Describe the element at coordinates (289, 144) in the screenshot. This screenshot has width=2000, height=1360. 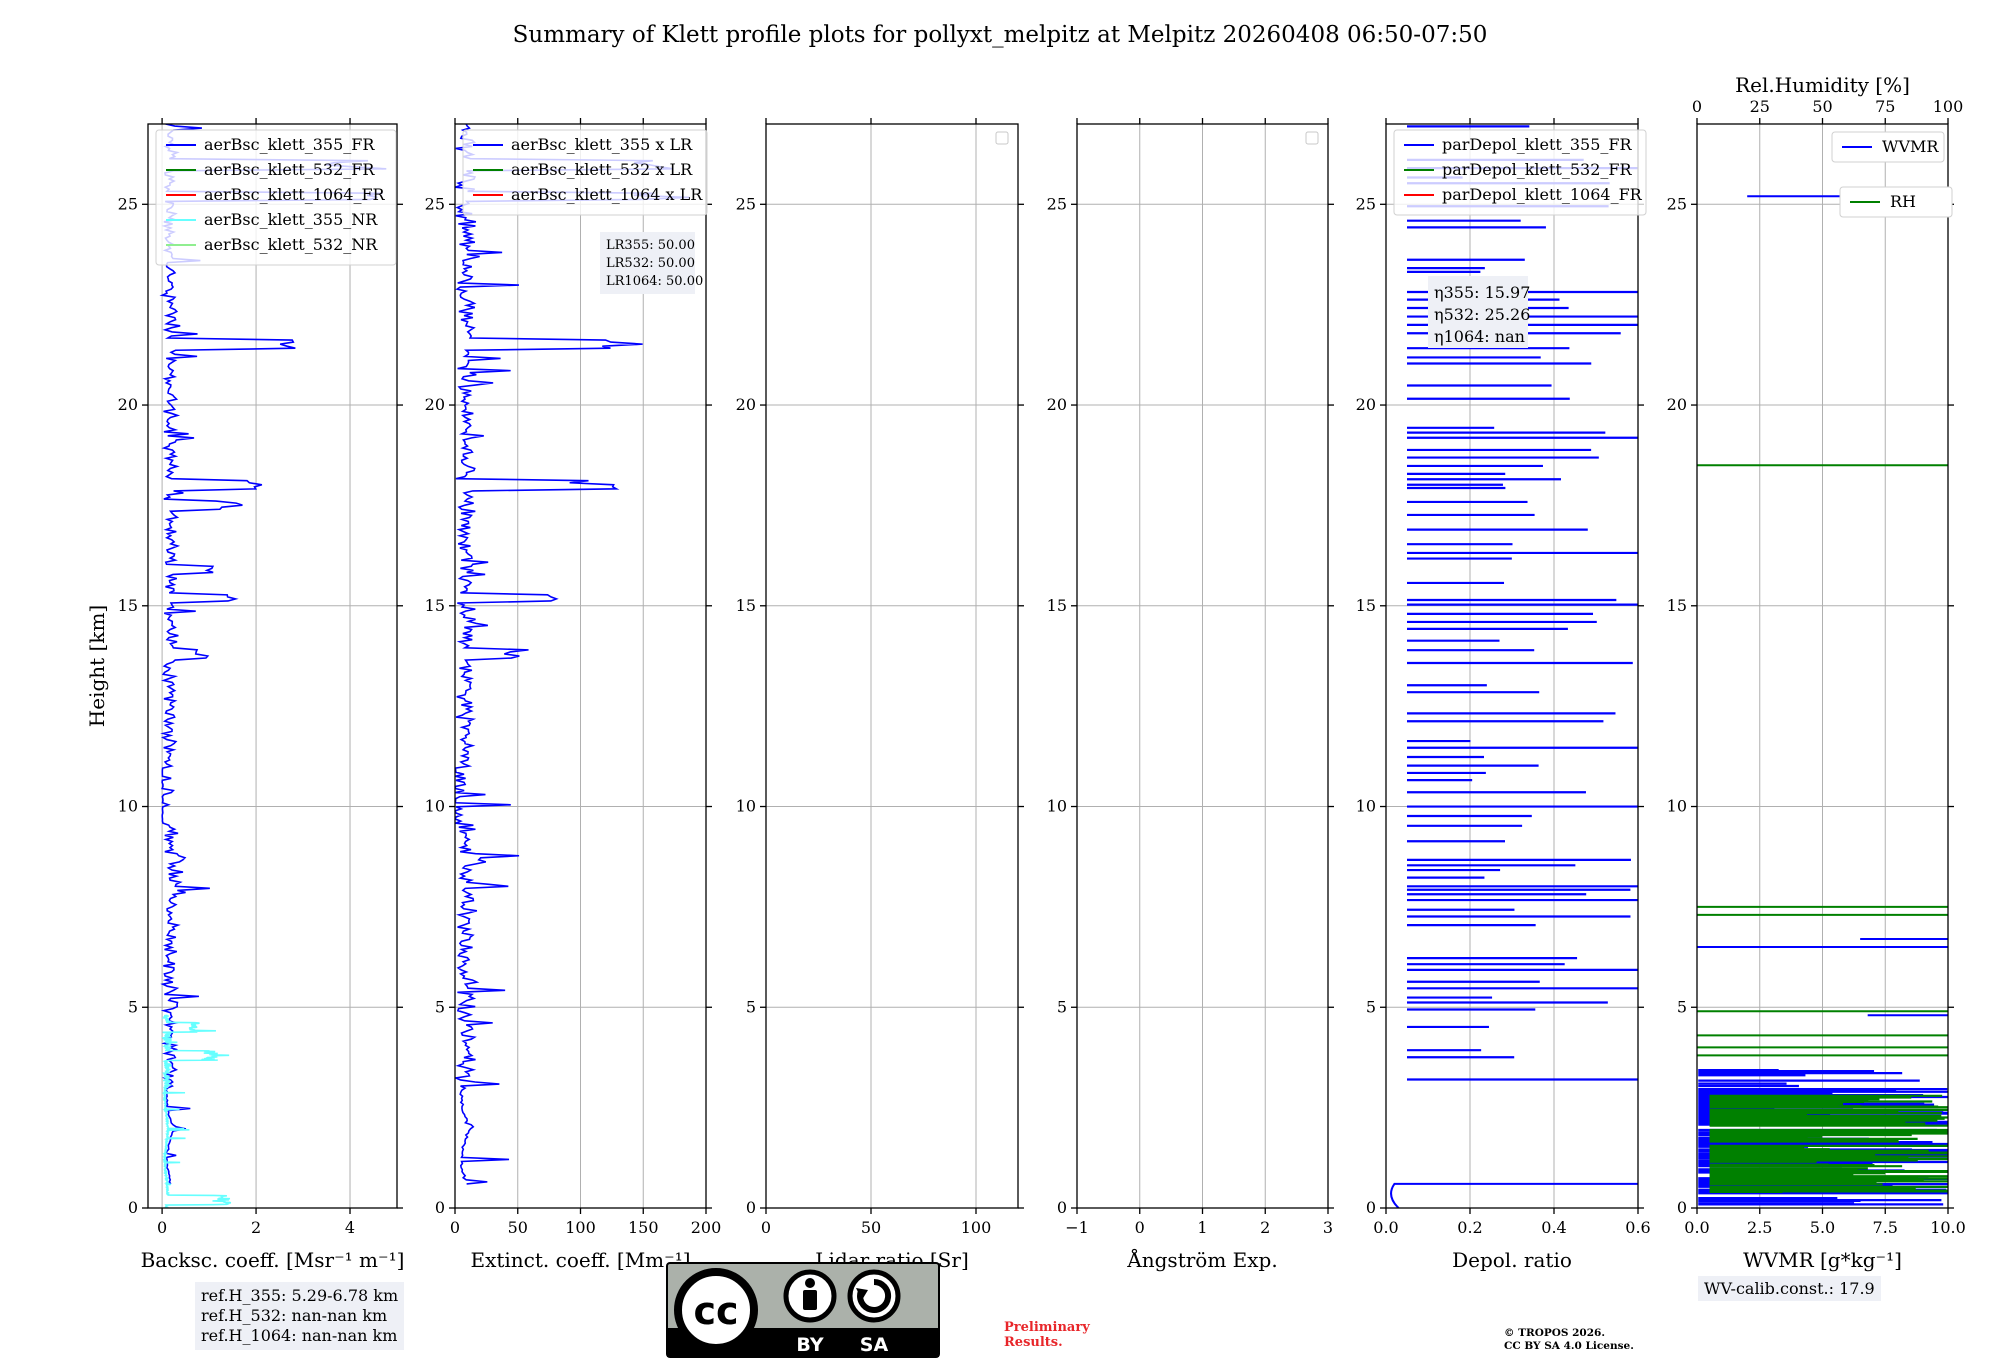
I see `legend-entry: aerBsc_klett_355_FR` at that location.